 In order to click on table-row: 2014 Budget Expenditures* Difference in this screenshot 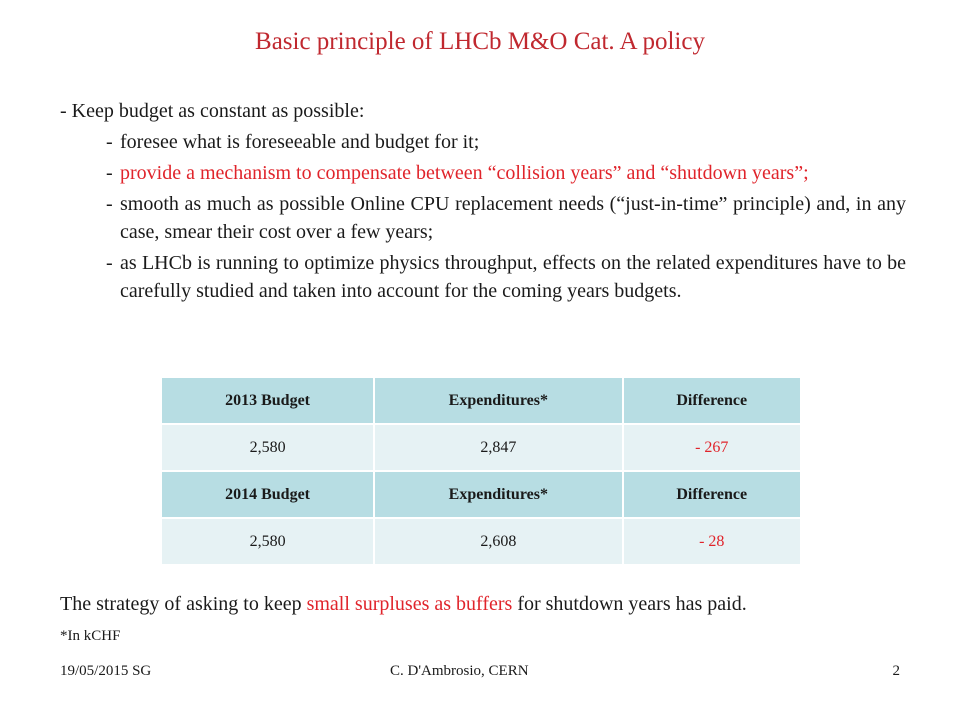, I will do `click(480, 494)`.